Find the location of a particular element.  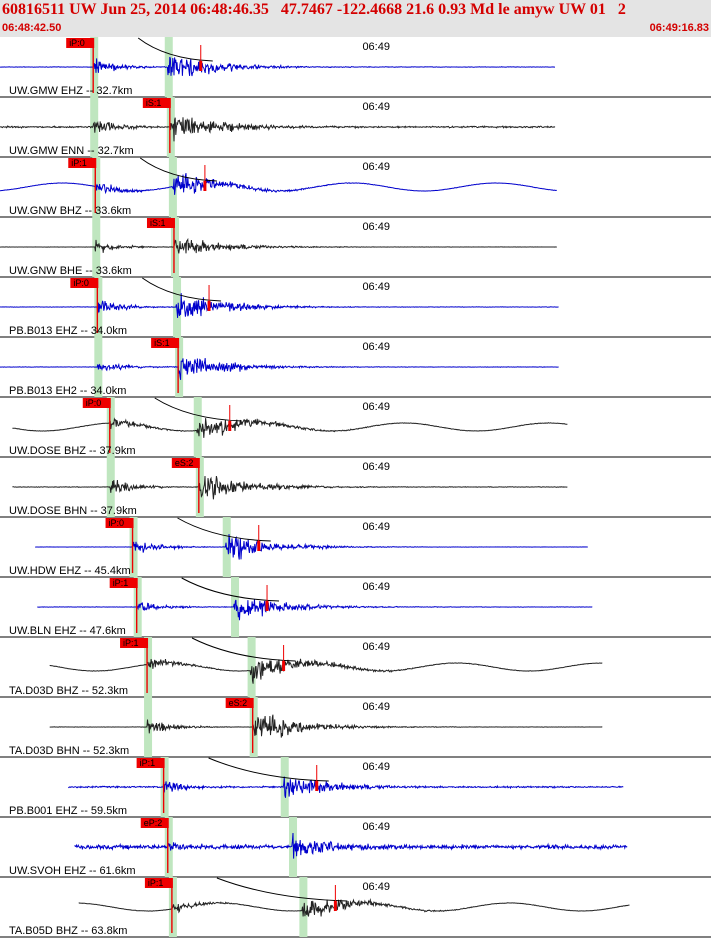

trace-panel: 06:49 iP:1 UW.GNW BHZ -- 33.6km is located at coordinates (355, 187).